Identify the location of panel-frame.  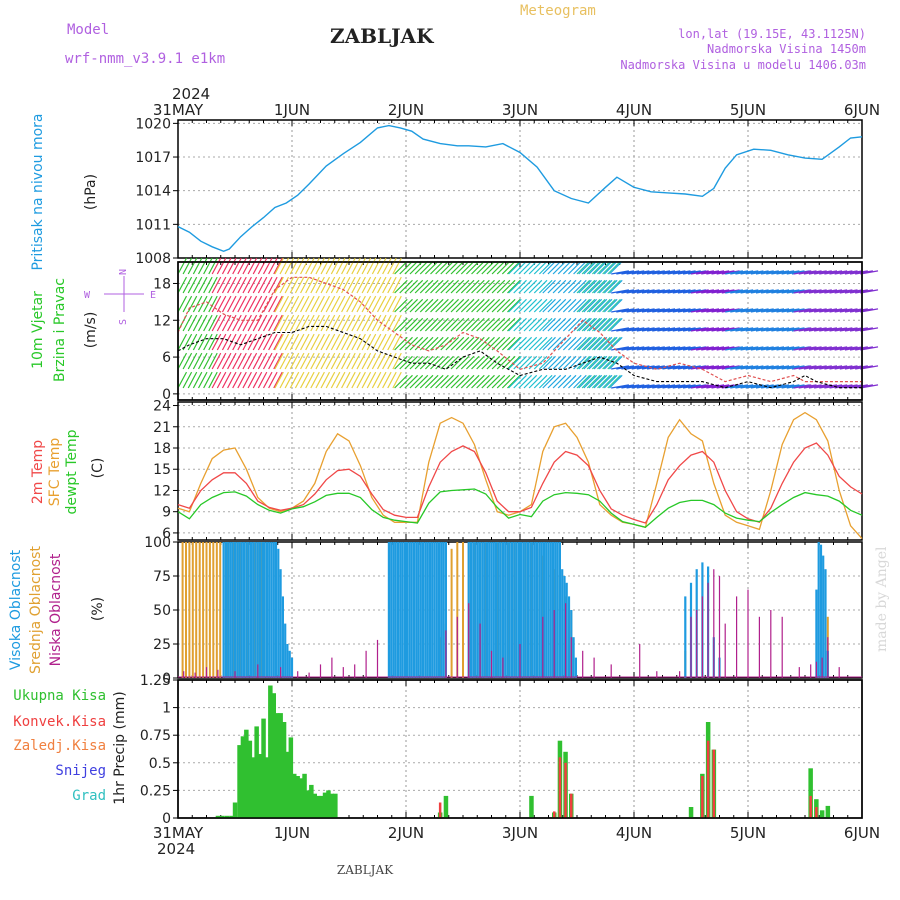
(520, 189).